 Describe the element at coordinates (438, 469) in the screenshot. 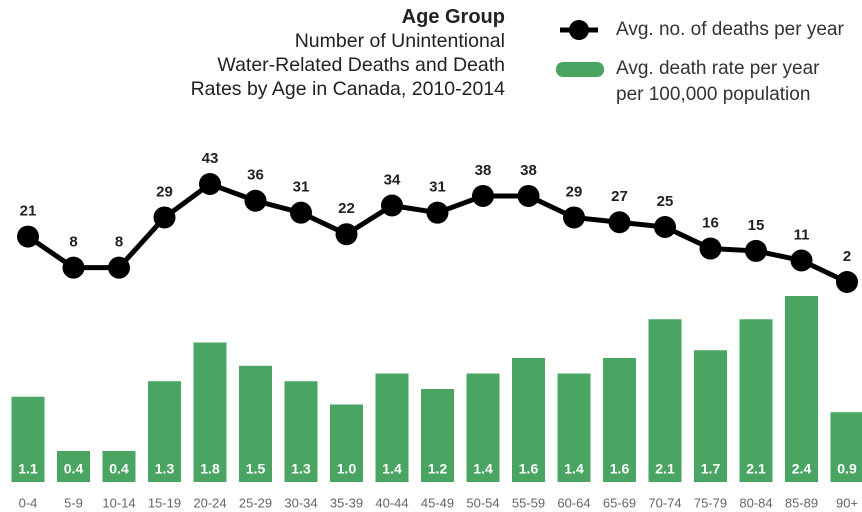

I see `bar-label: 1.2` at that location.